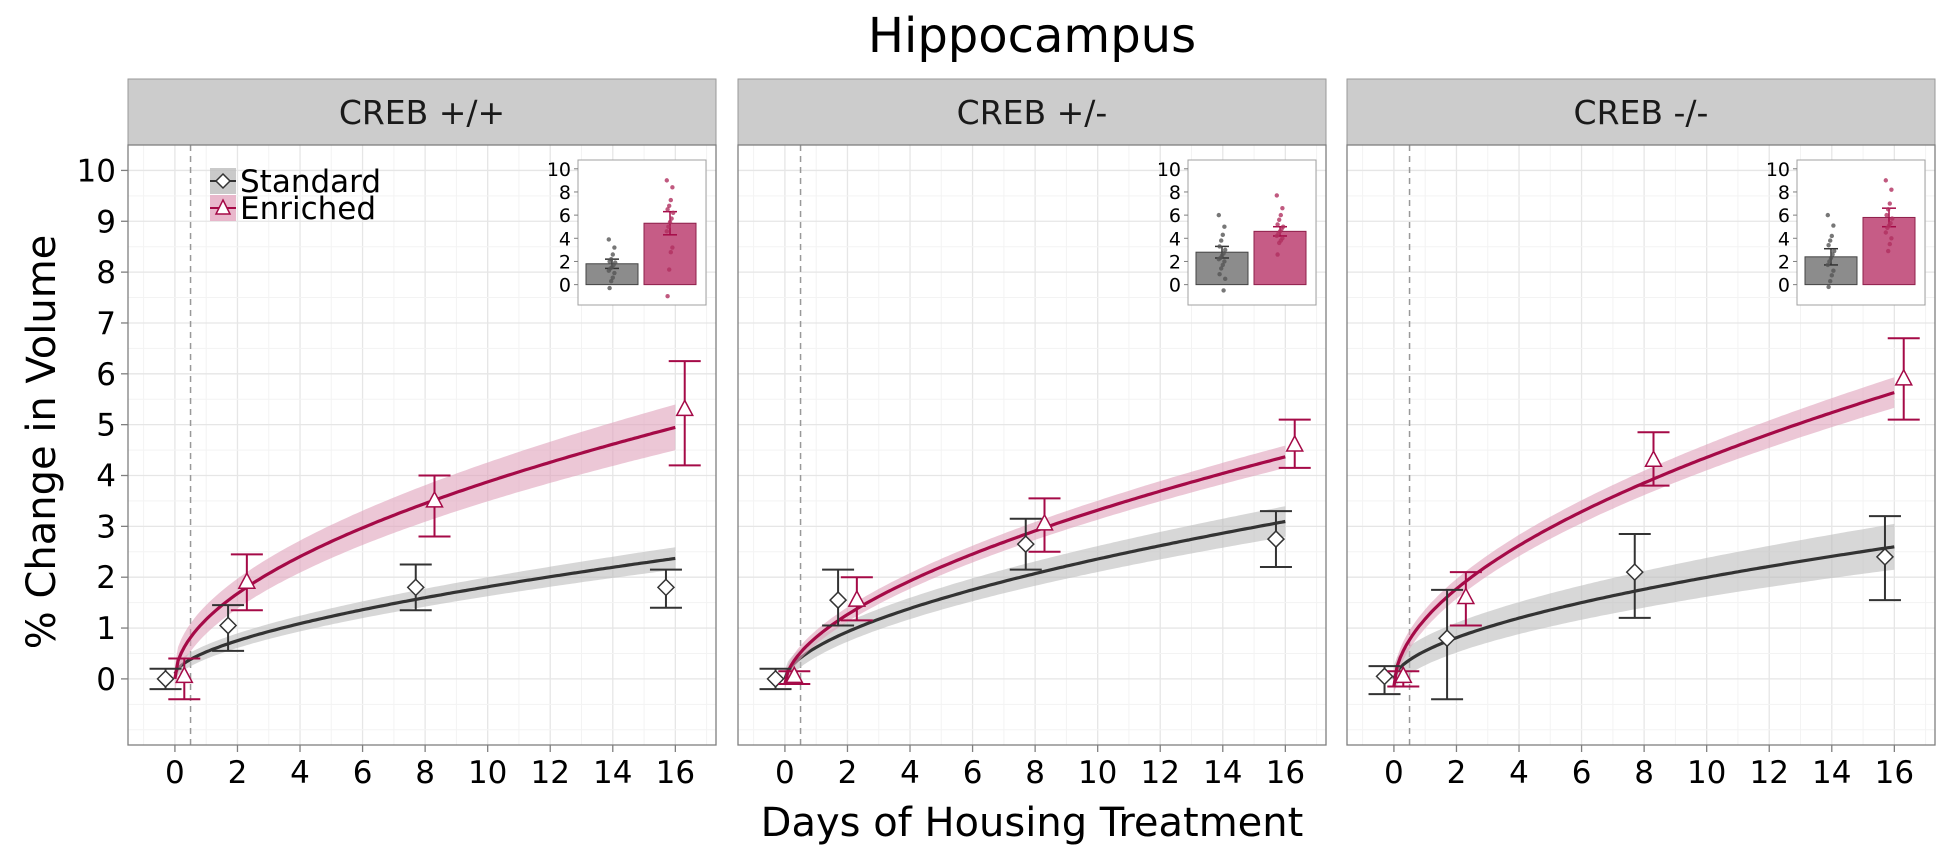  Describe the element at coordinates (106, 426) in the screenshot. I see `y-tick-label: 5` at that location.